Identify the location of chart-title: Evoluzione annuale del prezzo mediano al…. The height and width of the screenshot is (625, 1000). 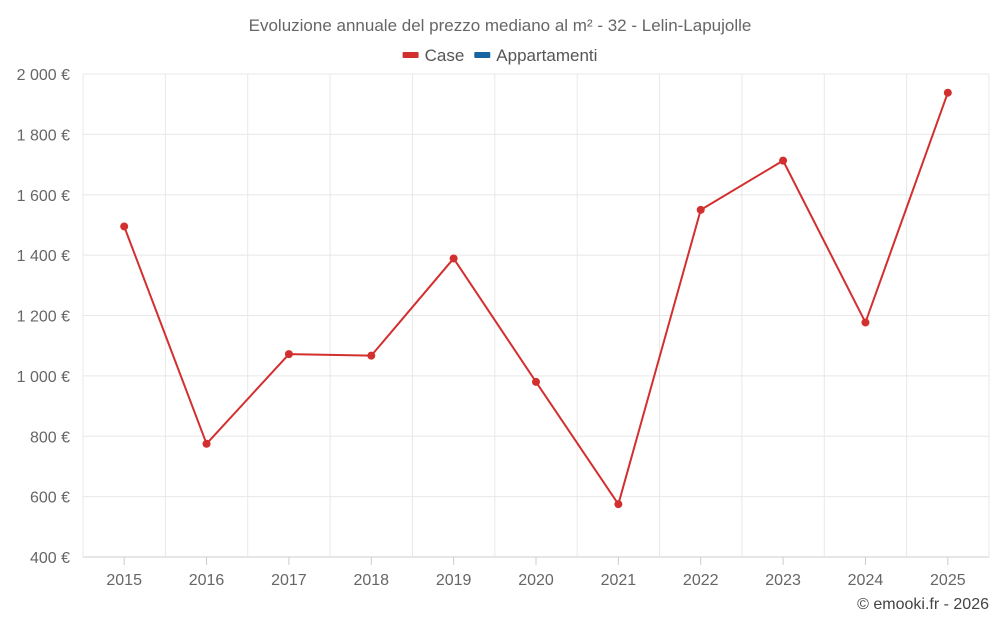
(500, 25).